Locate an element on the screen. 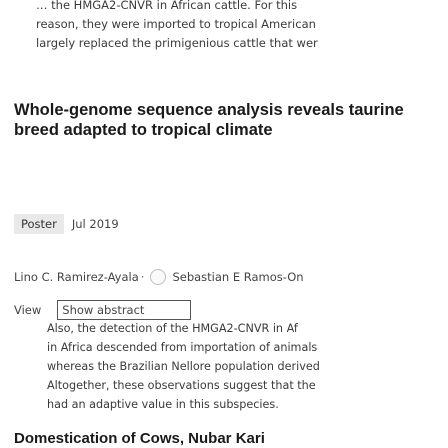 The width and height of the screenshot is (448, 448). show-abstract-button: Show abstract is located at coordinates (124, 310).